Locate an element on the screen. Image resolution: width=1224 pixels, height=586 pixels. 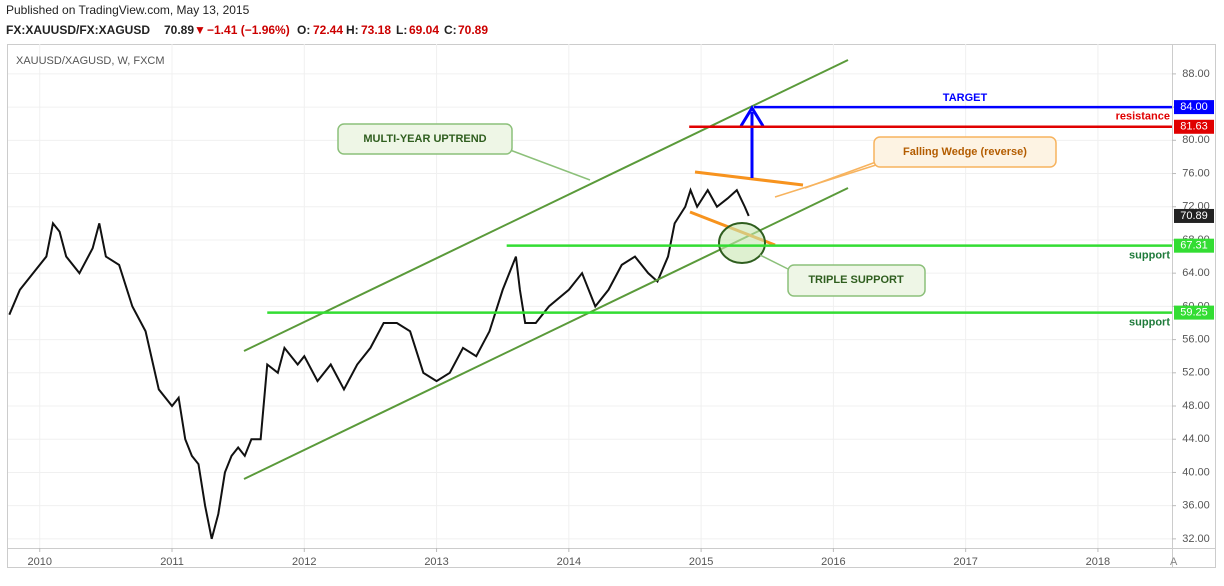
low: 69.04 is located at coordinates (424, 30).